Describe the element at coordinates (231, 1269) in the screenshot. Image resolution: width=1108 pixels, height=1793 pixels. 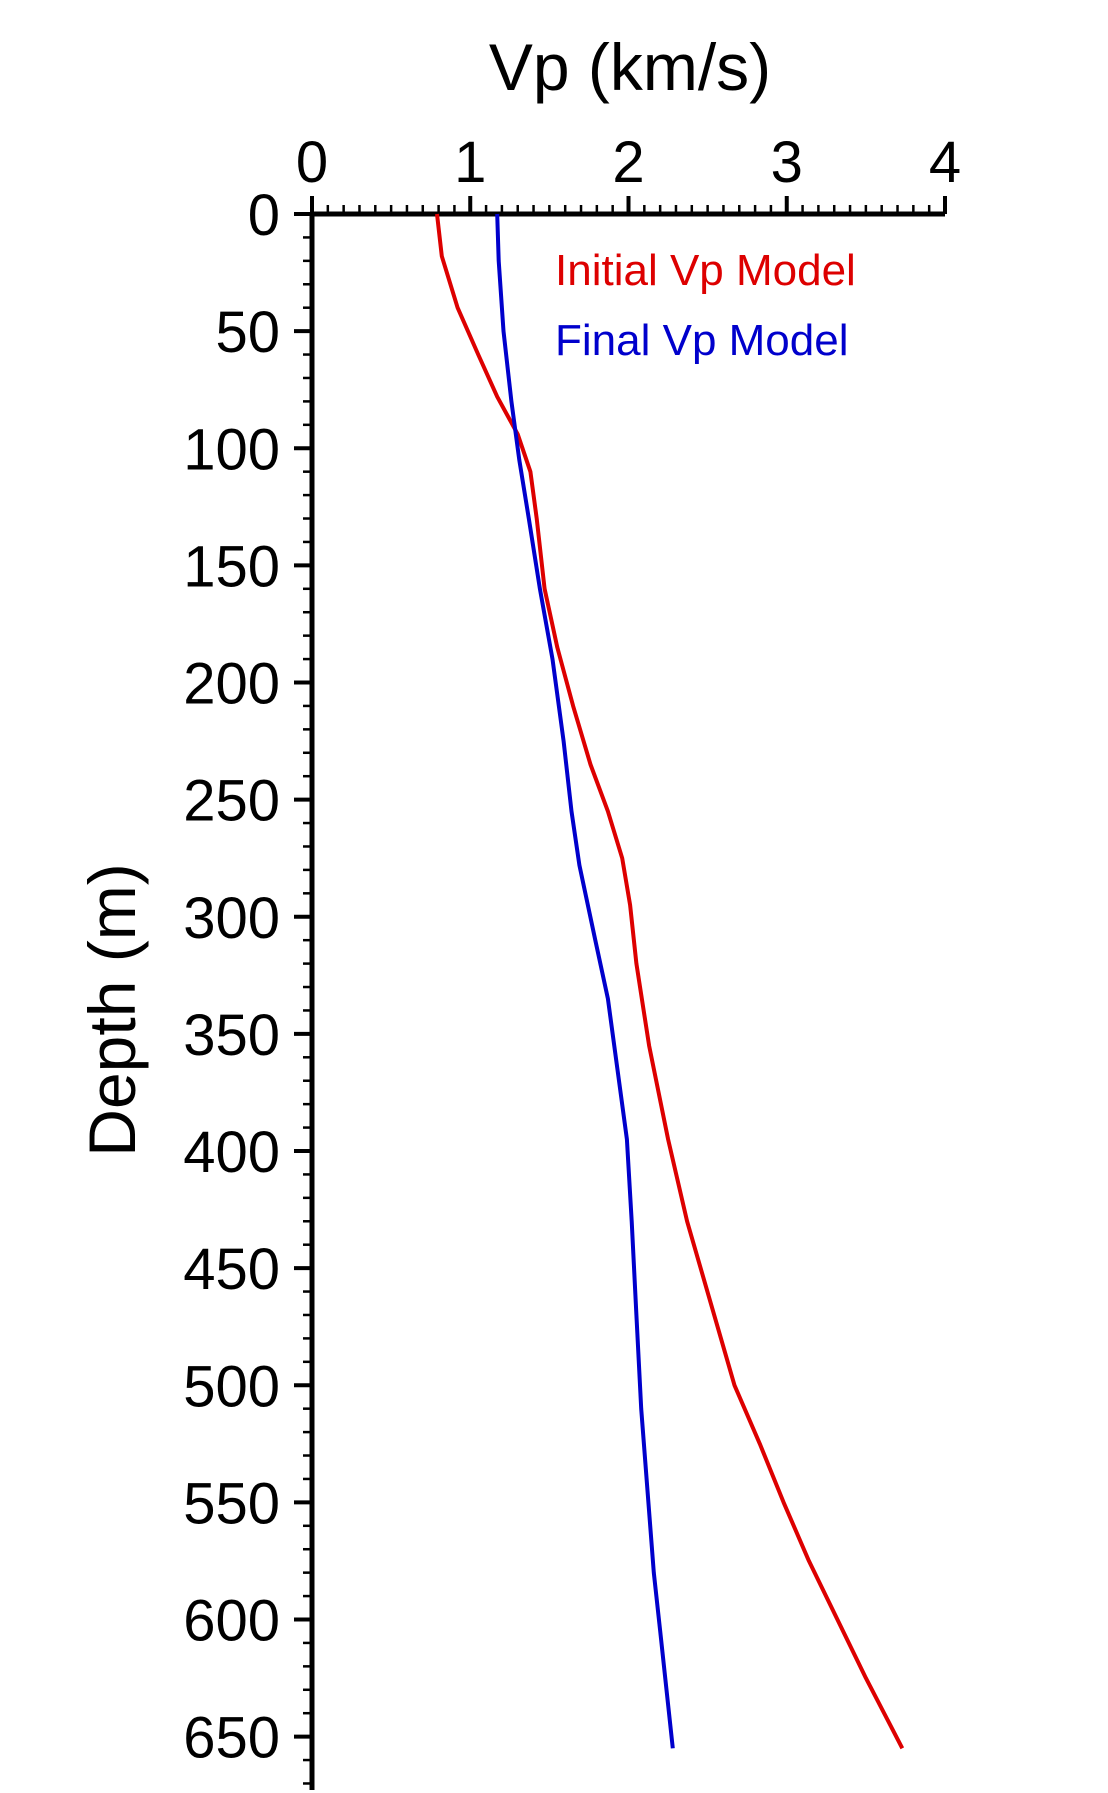
I see `y-tick-label: 450` at that location.